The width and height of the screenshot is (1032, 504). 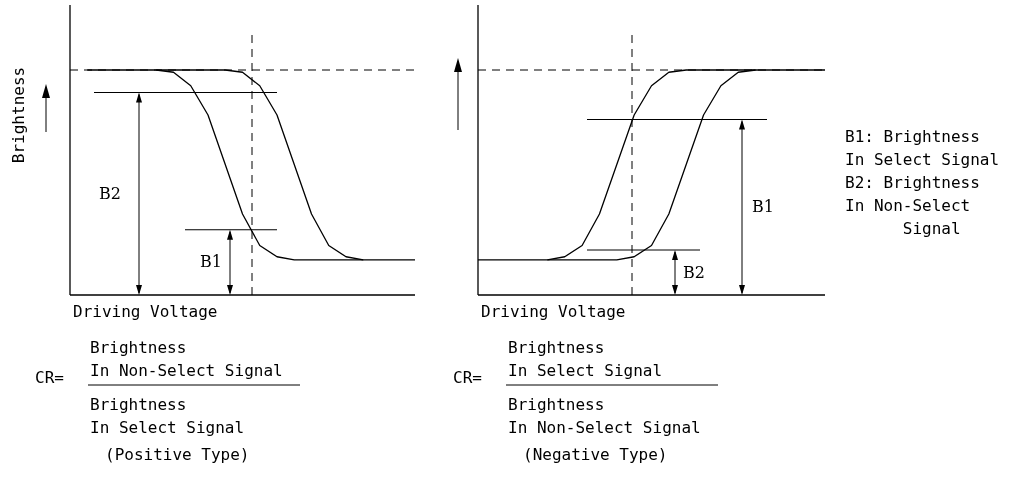 What do you see at coordinates (177, 454) in the screenshot?
I see `text: (Positive Type)` at bounding box center [177, 454].